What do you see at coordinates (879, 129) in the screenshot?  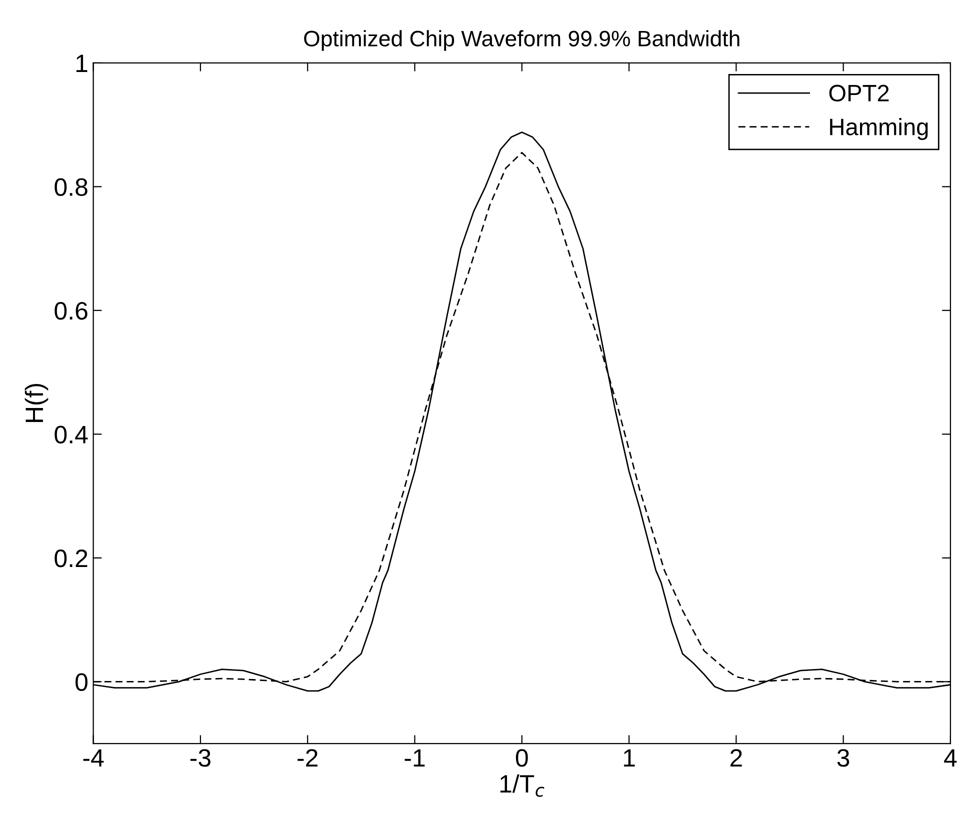 I see `legend-label: Hamming` at bounding box center [879, 129].